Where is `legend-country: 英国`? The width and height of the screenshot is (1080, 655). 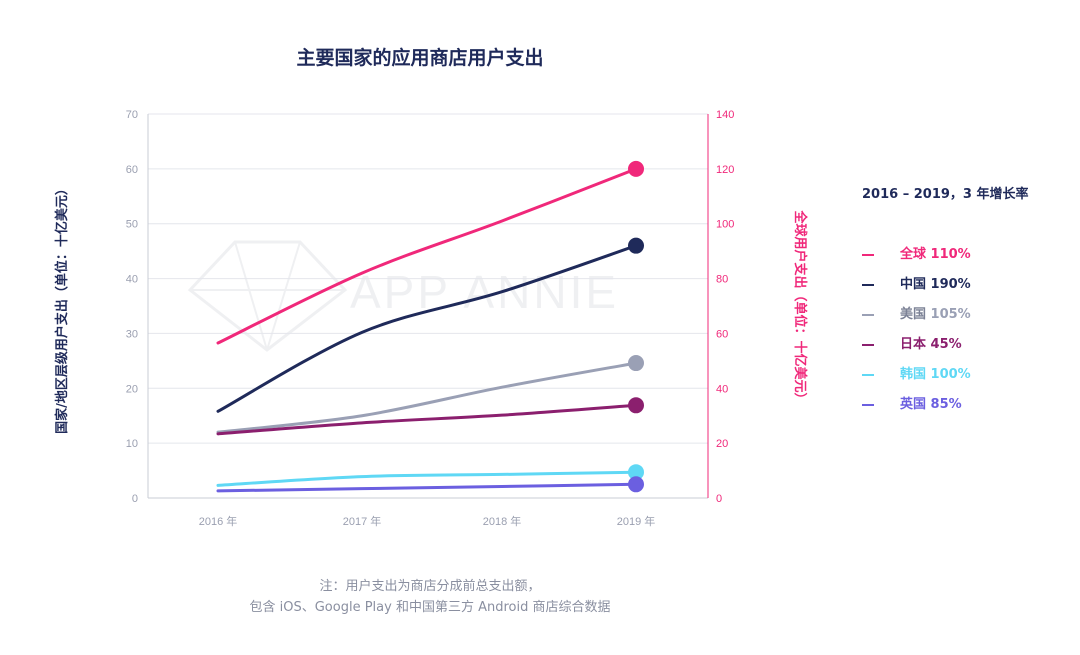 legend-country: 英国 is located at coordinates (915, 404).